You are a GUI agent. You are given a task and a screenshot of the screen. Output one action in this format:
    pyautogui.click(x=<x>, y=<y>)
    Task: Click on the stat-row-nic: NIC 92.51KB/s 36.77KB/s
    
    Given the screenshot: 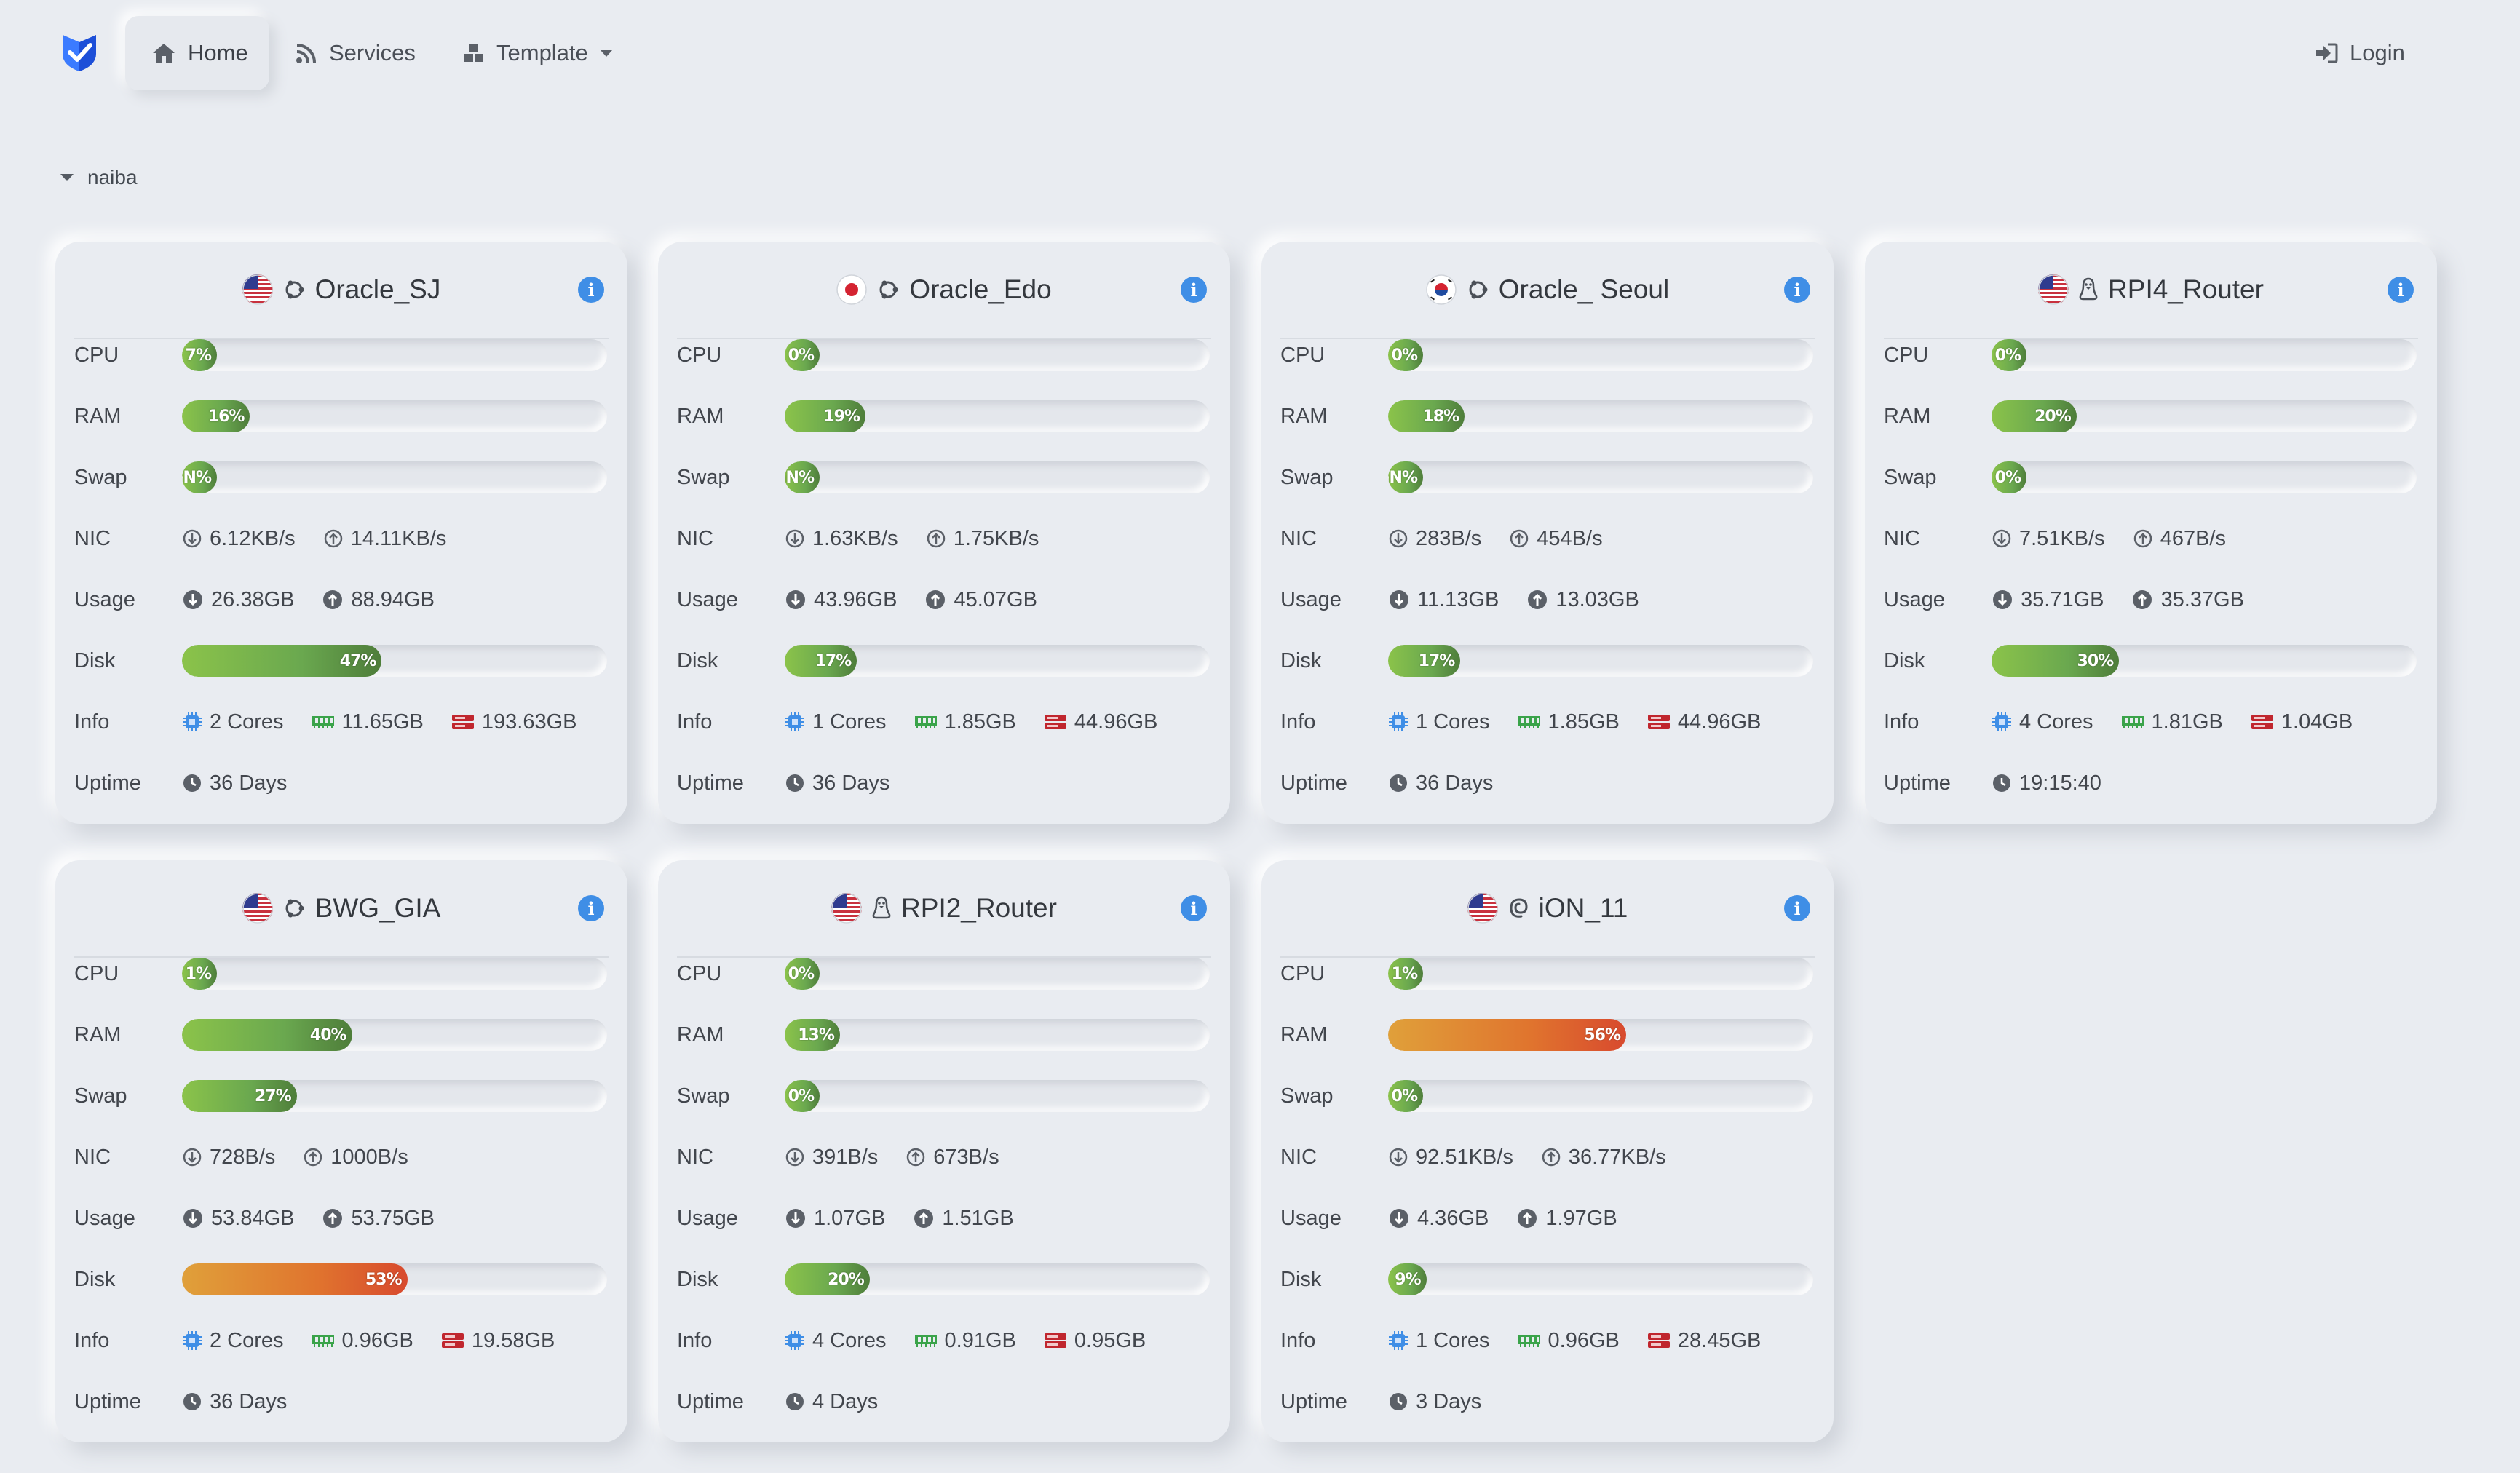 What is the action you would take?
    pyautogui.click(x=1547, y=1157)
    